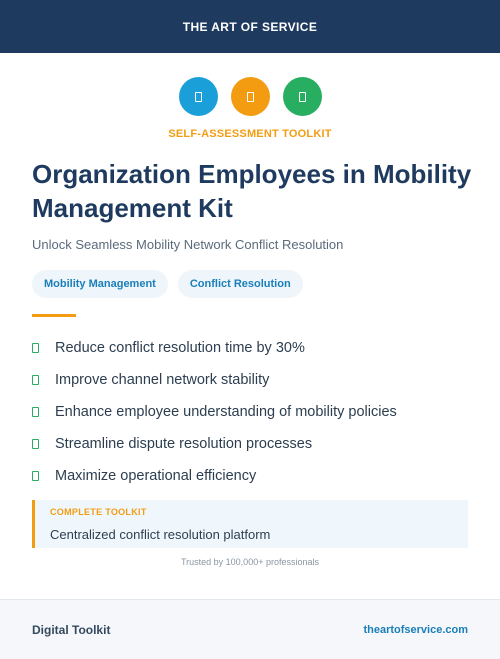 The width and height of the screenshot is (500, 659). I want to click on footer: Digital Toolkit theartofservice.com, so click(250, 629).